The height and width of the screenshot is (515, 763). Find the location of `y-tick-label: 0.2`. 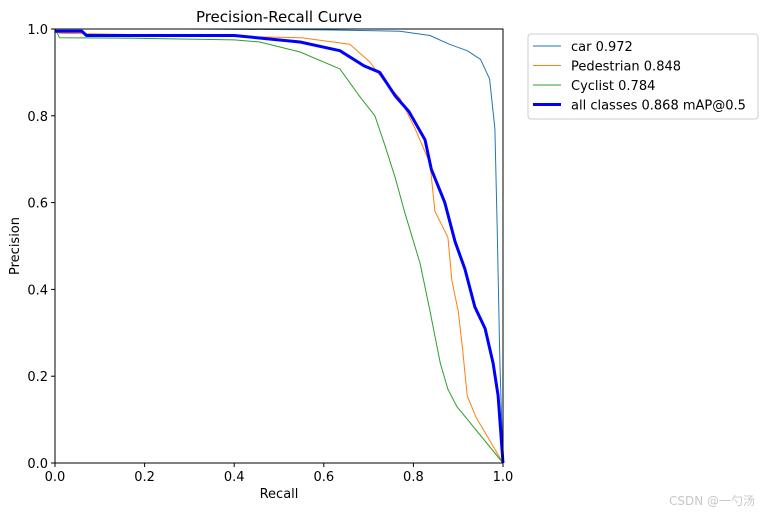

y-tick-label: 0.2 is located at coordinates (37, 377).